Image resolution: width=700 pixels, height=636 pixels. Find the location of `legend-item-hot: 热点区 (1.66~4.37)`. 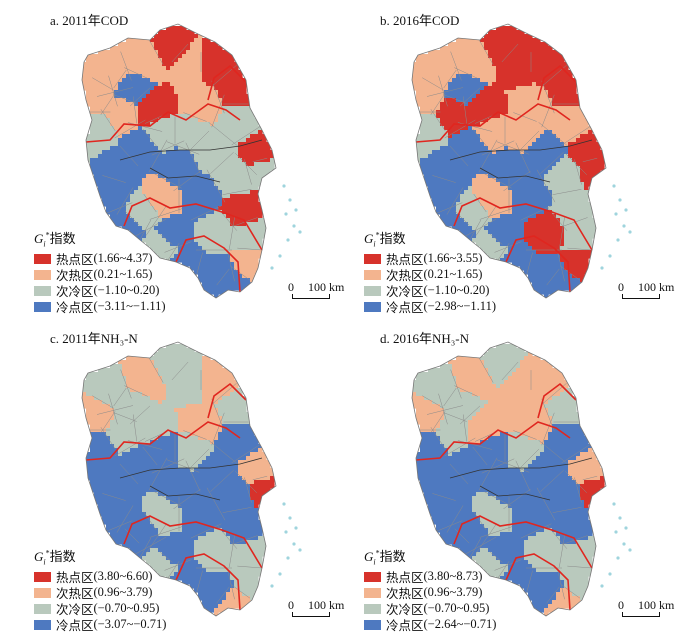

legend-item-hot: 热点区 (1.66~4.37) is located at coordinates (100, 259).